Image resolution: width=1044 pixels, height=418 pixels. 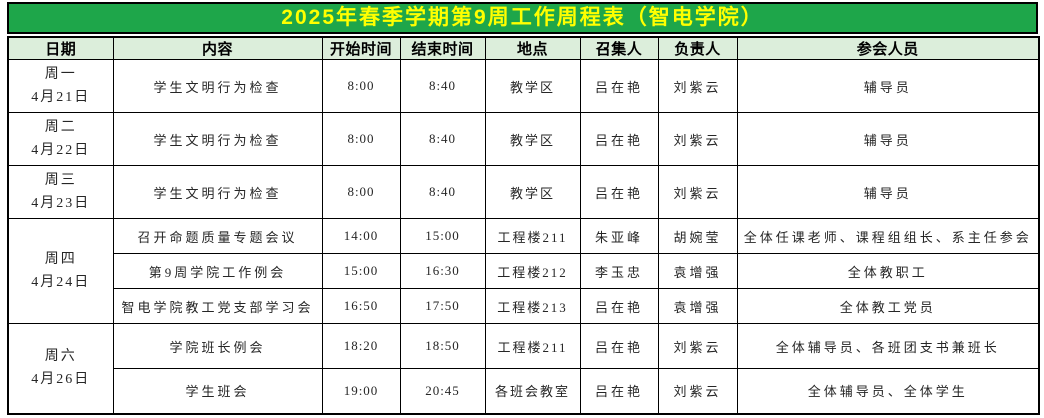 What do you see at coordinates (442, 306) in the screenshot?
I see `end-cell: 17:50` at bounding box center [442, 306].